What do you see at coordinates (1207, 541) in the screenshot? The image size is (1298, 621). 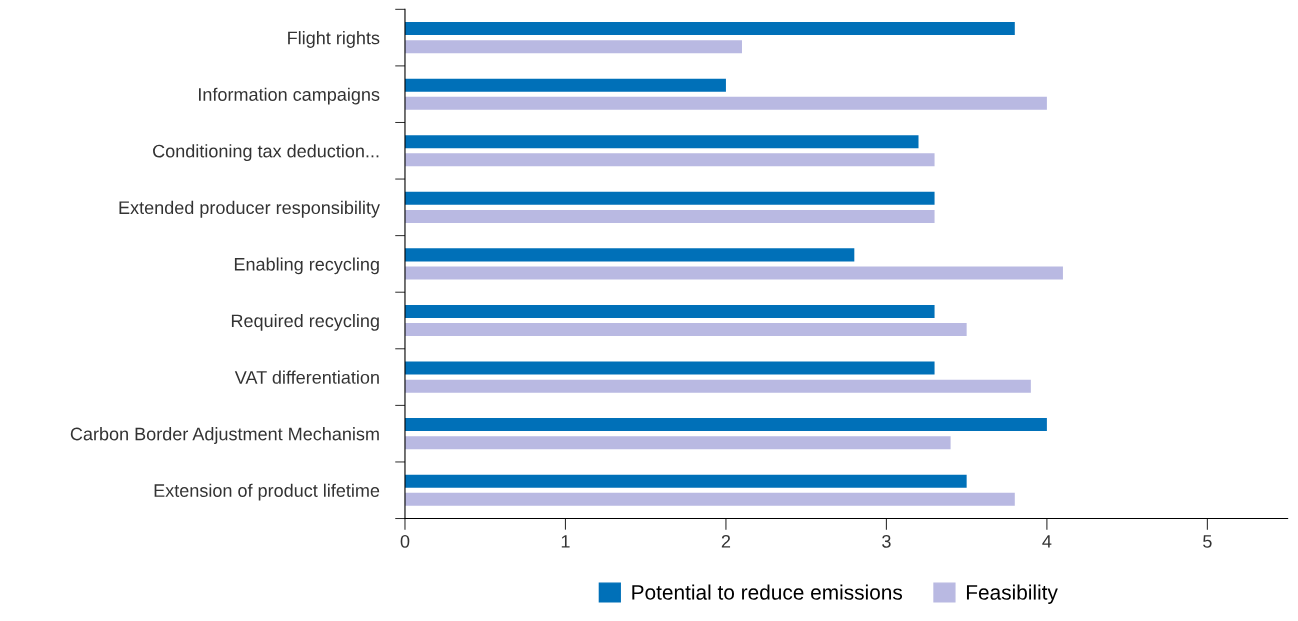 I see `x-tick-label: 5` at bounding box center [1207, 541].